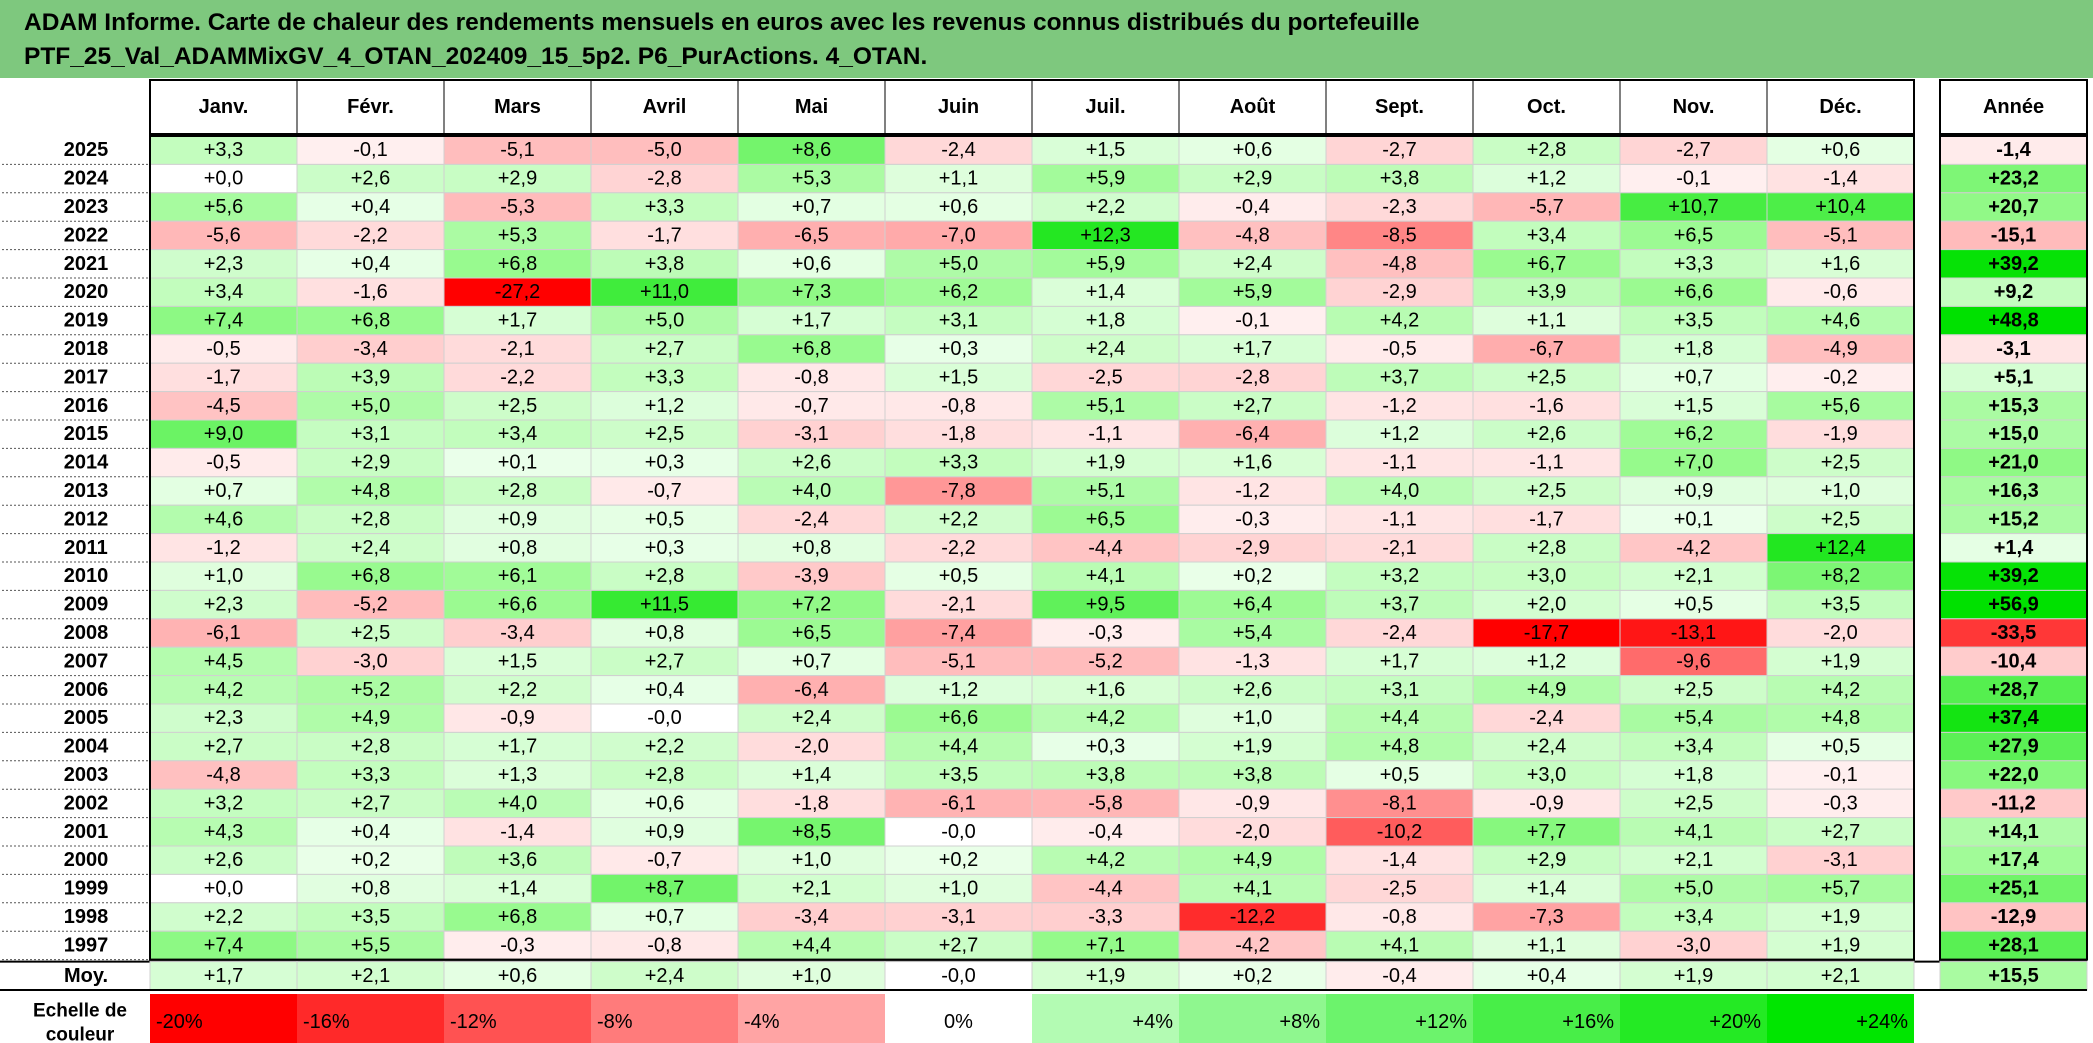  Describe the element at coordinates (811, 406) in the screenshot. I see `cell-value: -0,7` at that location.